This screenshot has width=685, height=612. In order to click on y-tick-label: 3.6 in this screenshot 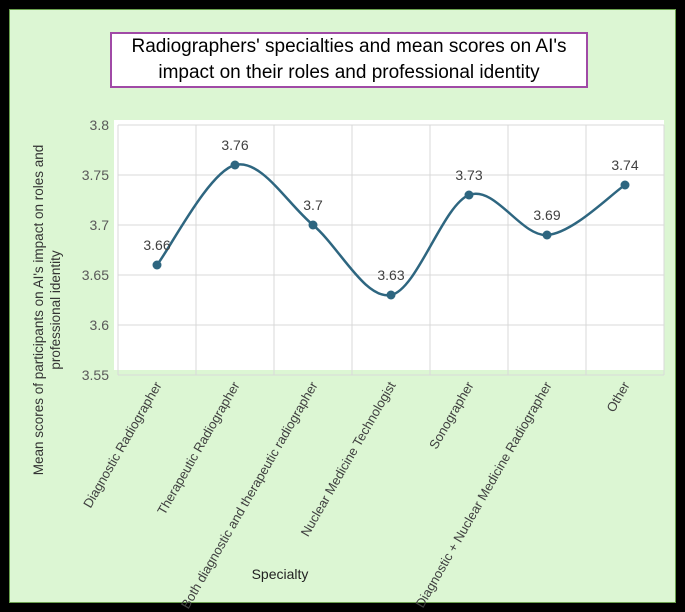, I will do `click(100, 325)`.